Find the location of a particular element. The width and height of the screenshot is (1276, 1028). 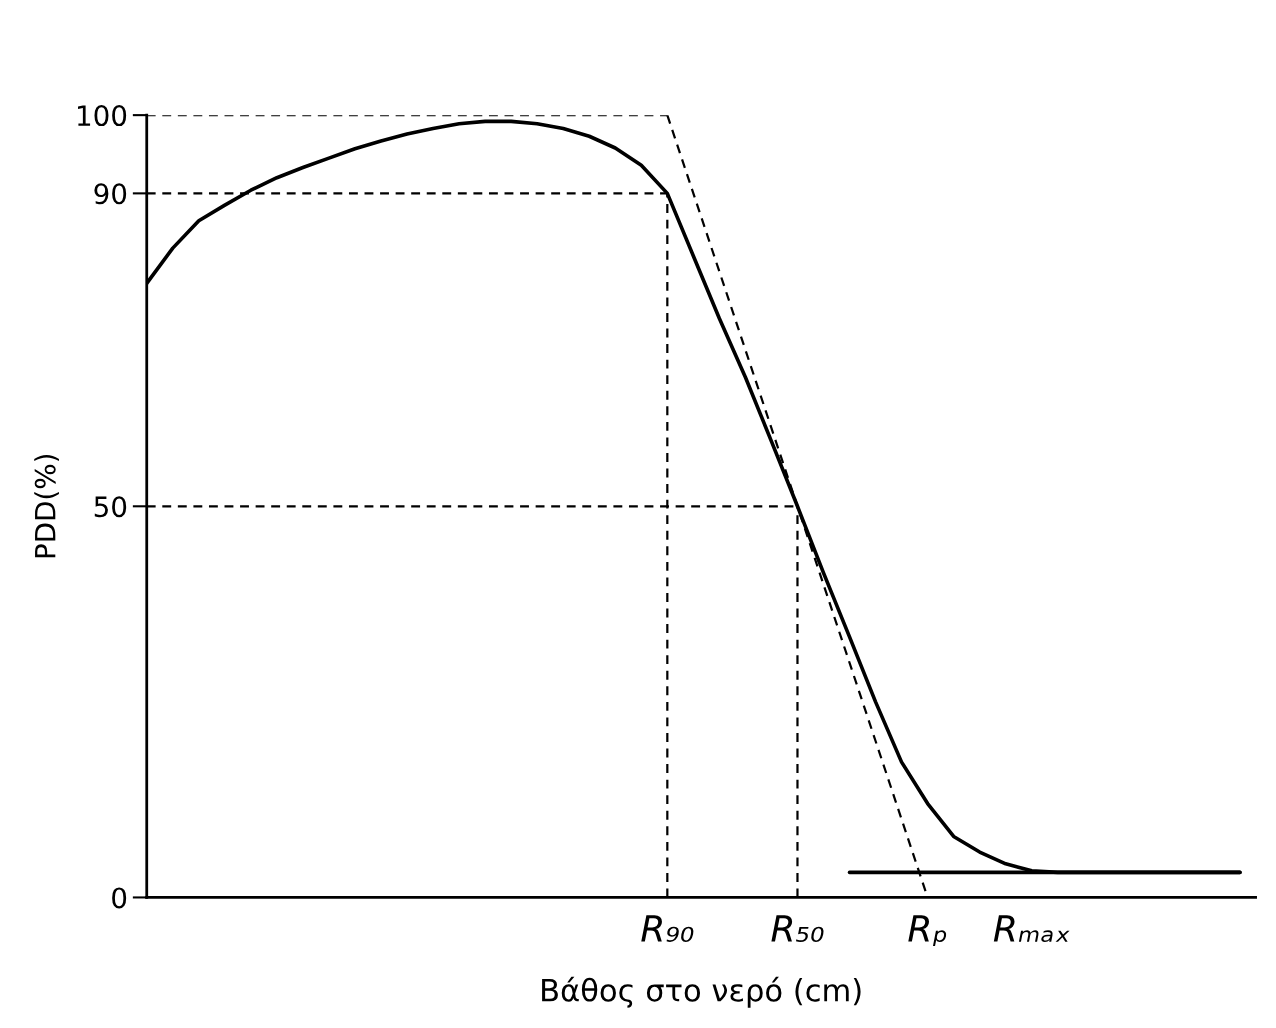

y-tick-label: 0 is located at coordinates (119, 898).